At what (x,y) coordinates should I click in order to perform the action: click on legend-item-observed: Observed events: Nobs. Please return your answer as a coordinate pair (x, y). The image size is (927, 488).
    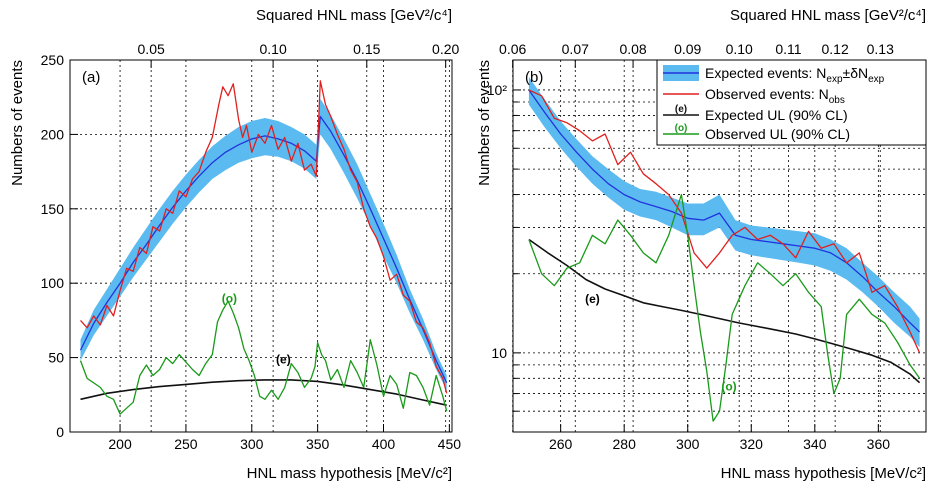
    Looking at the image, I should click on (754, 96).